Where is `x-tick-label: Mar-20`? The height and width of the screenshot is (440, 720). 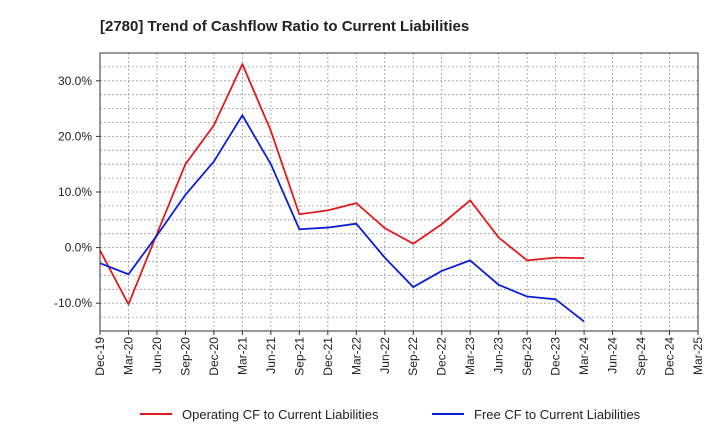 x-tick-label: Mar-20 is located at coordinates (128, 356).